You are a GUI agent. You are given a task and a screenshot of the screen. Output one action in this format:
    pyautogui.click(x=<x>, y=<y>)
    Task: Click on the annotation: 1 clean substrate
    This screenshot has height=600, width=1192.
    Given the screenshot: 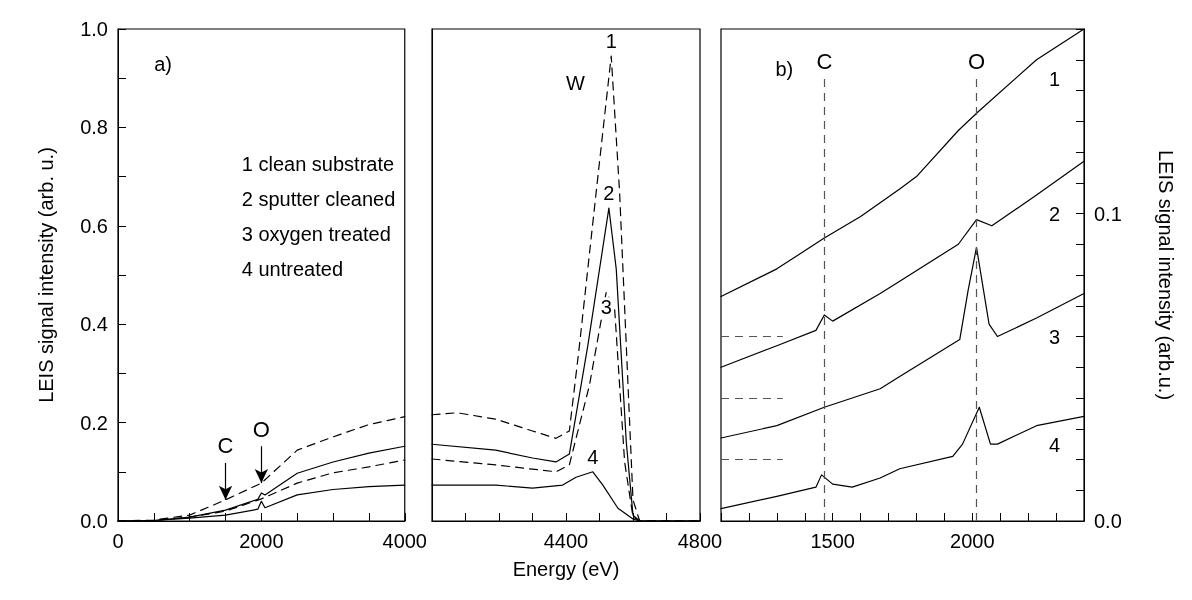 What is the action you would take?
    pyautogui.click(x=318, y=164)
    